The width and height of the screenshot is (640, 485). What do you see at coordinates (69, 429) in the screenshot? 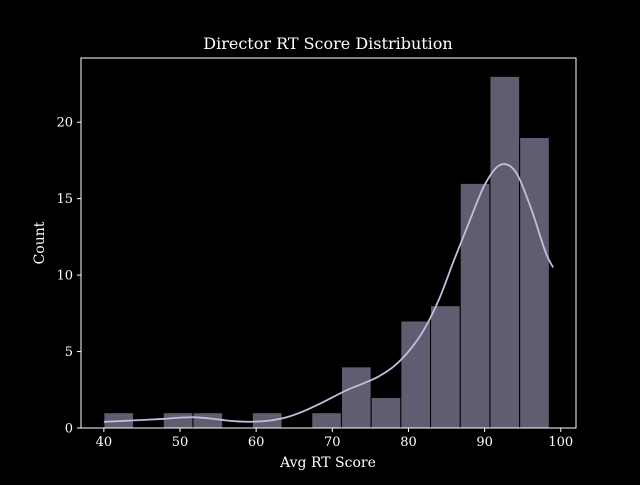
I see `y-tick-label: 0` at bounding box center [69, 429].